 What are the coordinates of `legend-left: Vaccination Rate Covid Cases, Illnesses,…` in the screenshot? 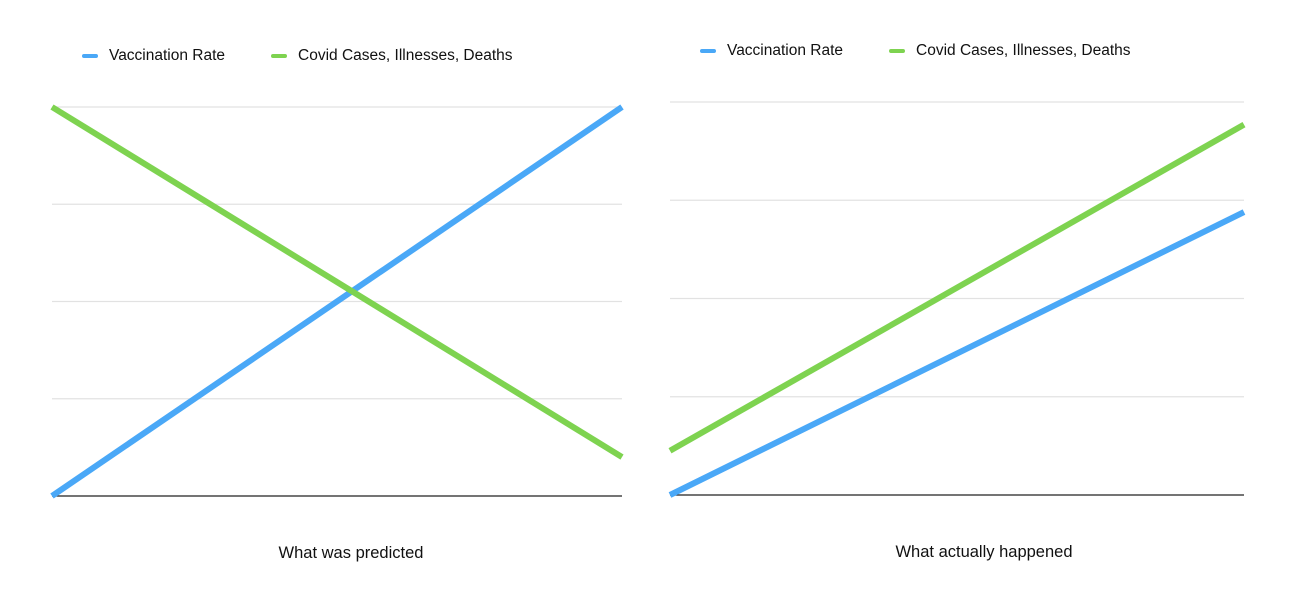 It's located at (320, 56).